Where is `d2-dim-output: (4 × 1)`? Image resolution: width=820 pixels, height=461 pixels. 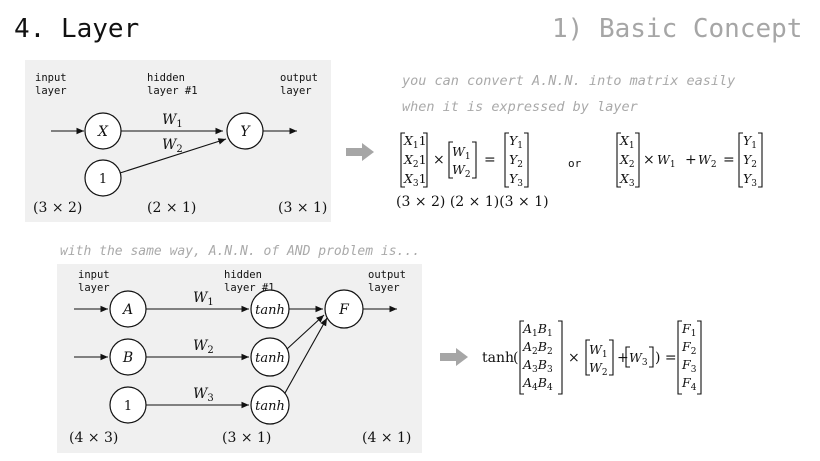 d2-dim-output: (4 × 1) is located at coordinates (387, 438).